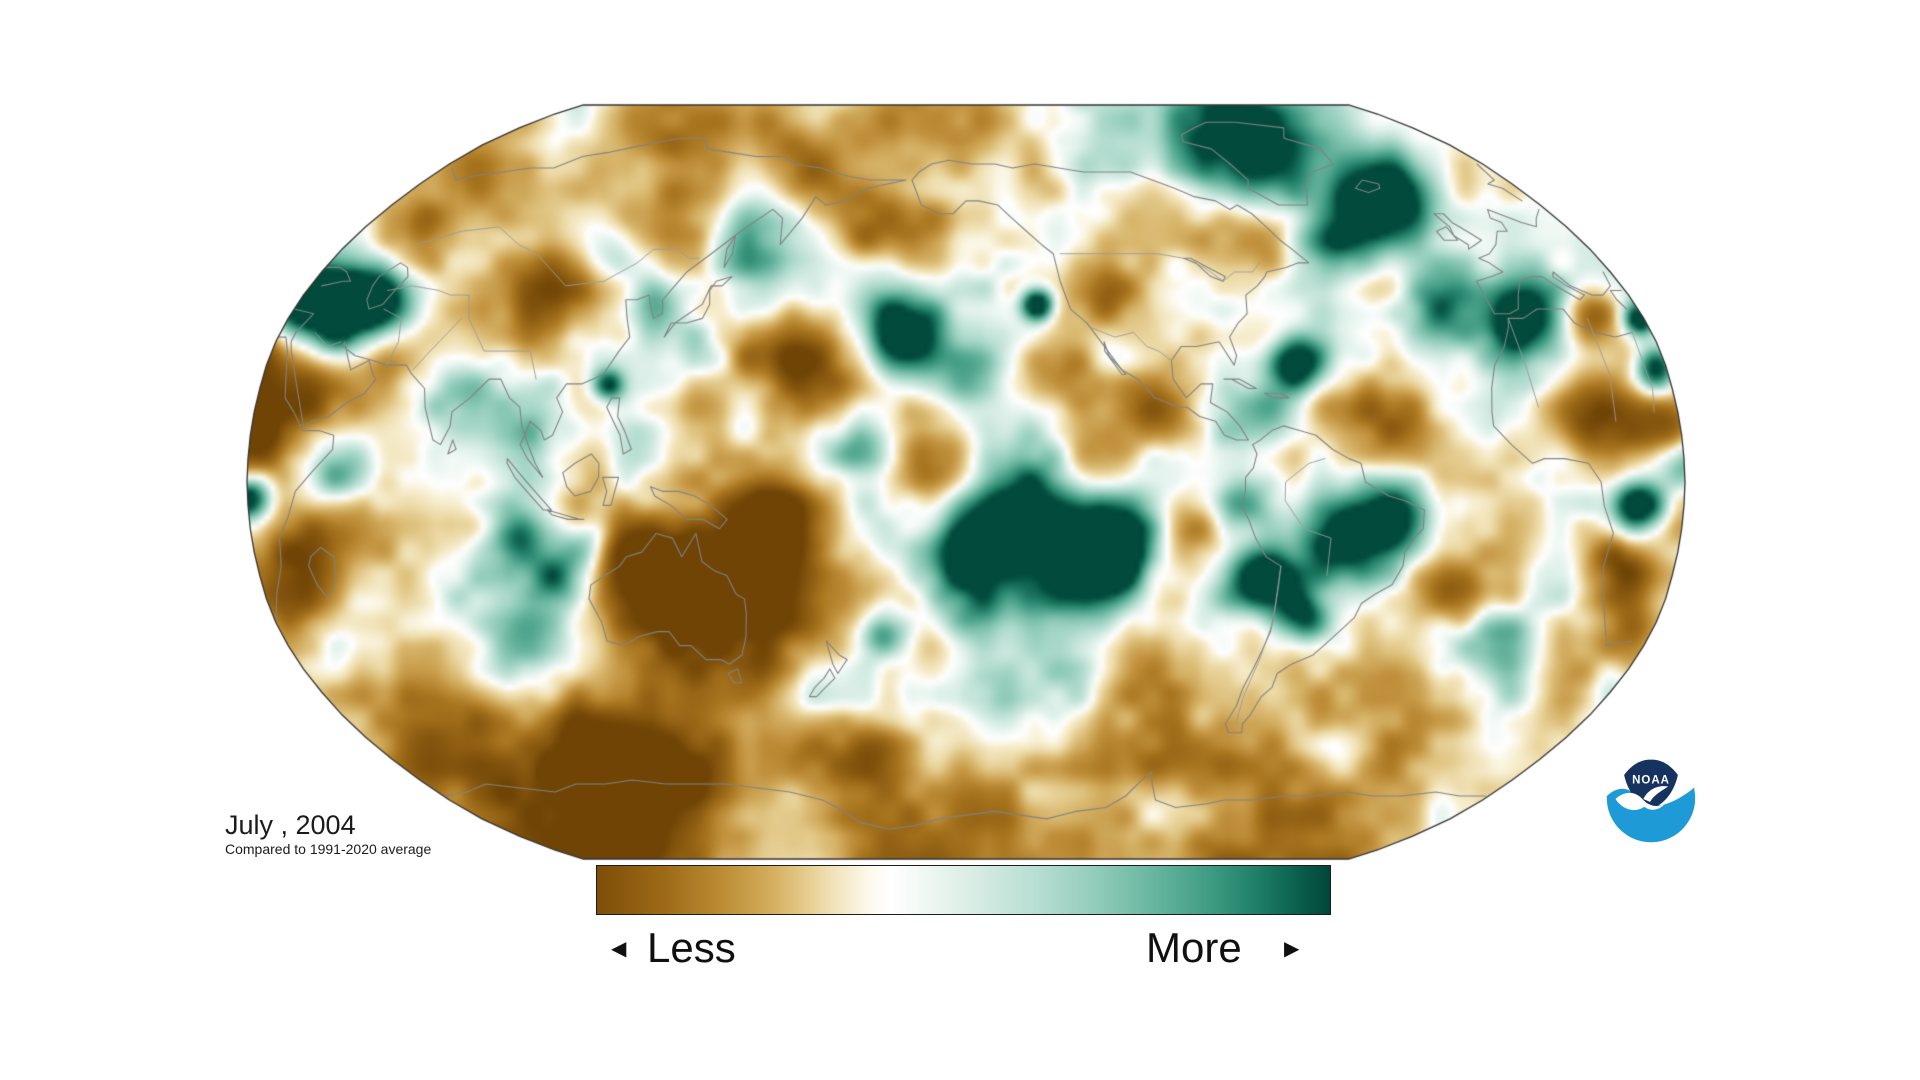 Image resolution: width=1920 pixels, height=1080 pixels. I want to click on legend-less-label: Less, so click(691, 947).